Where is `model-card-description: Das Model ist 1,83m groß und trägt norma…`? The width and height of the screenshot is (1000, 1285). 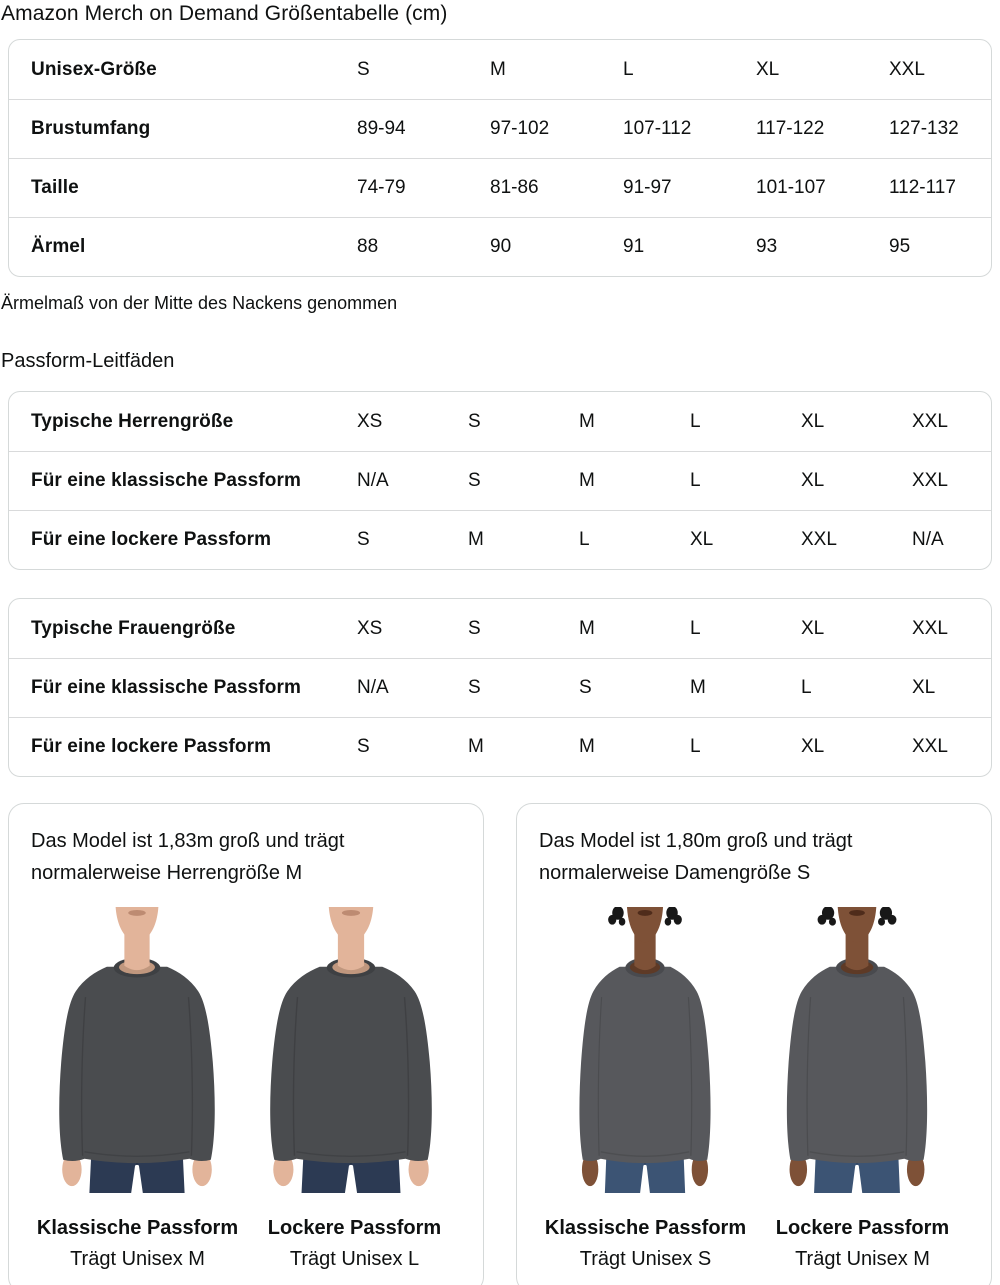 model-card-description: Das Model ist 1,83m groß und trägt norma… is located at coordinates (188, 857).